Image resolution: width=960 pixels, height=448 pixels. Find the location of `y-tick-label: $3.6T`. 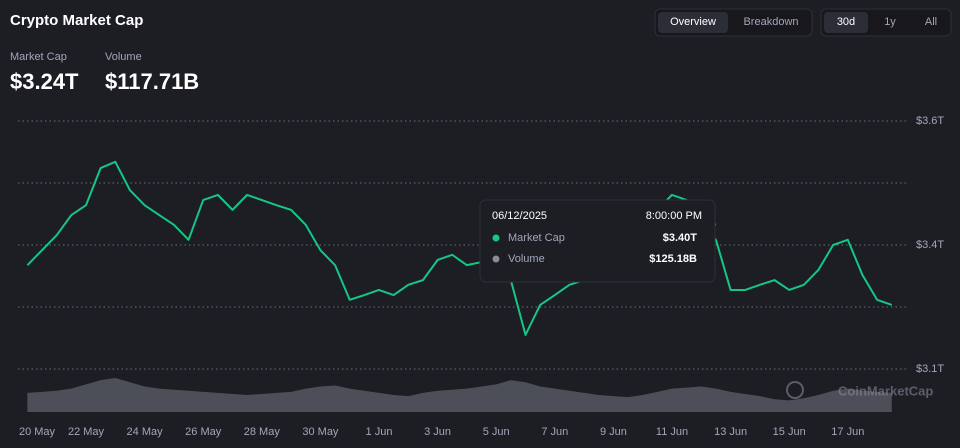

y-tick-label: $3.6T is located at coordinates (930, 121).